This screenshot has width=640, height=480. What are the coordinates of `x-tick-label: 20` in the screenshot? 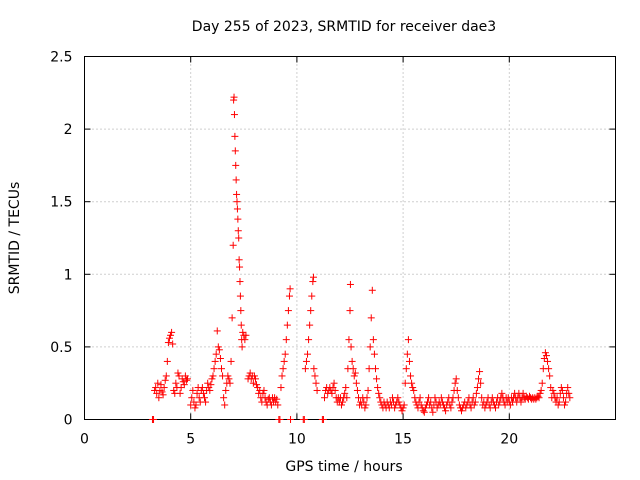 It's located at (509, 440).